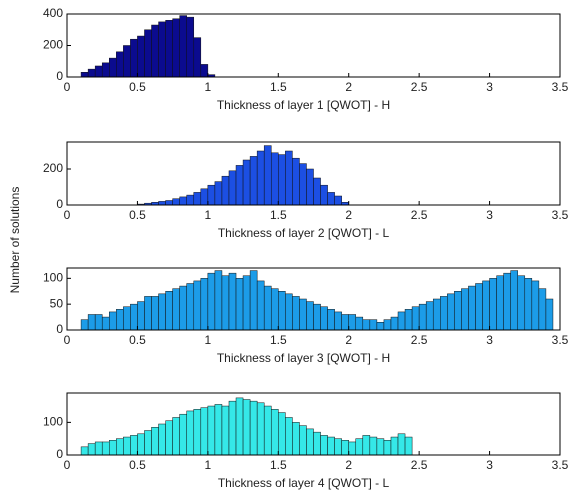  What do you see at coordinates (303, 358) in the screenshot?
I see `x-axis-label: Thickness of layer 3 [QWOT] - H` at bounding box center [303, 358].